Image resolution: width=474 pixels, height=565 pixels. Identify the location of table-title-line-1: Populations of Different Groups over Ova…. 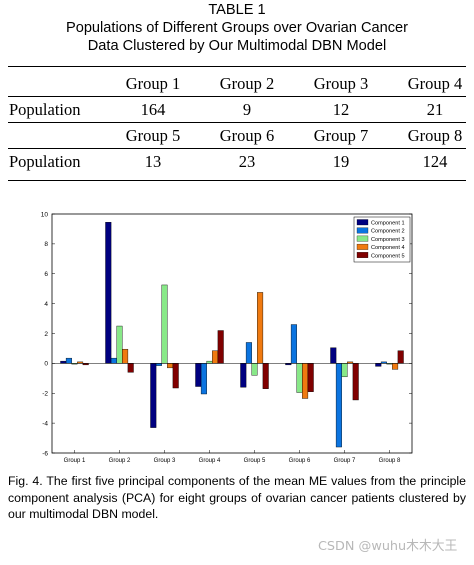
(237, 28).